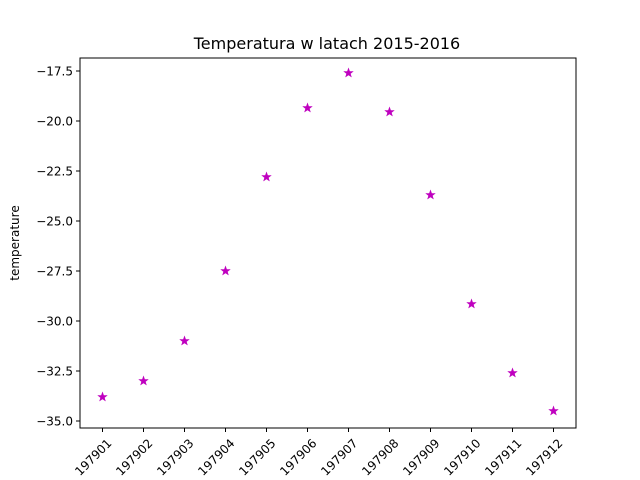 The image size is (640, 480). Describe the element at coordinates (54, 322) in the screenshot. I see `y-tick-label: −30.0` at that location.